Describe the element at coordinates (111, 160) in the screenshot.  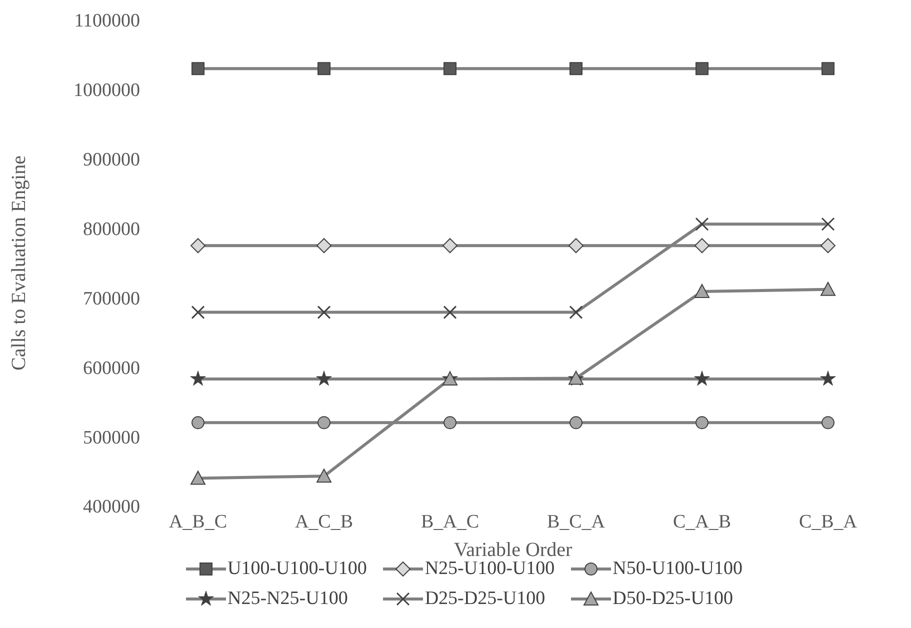
I see `y-tick-label: 900000` at that location.